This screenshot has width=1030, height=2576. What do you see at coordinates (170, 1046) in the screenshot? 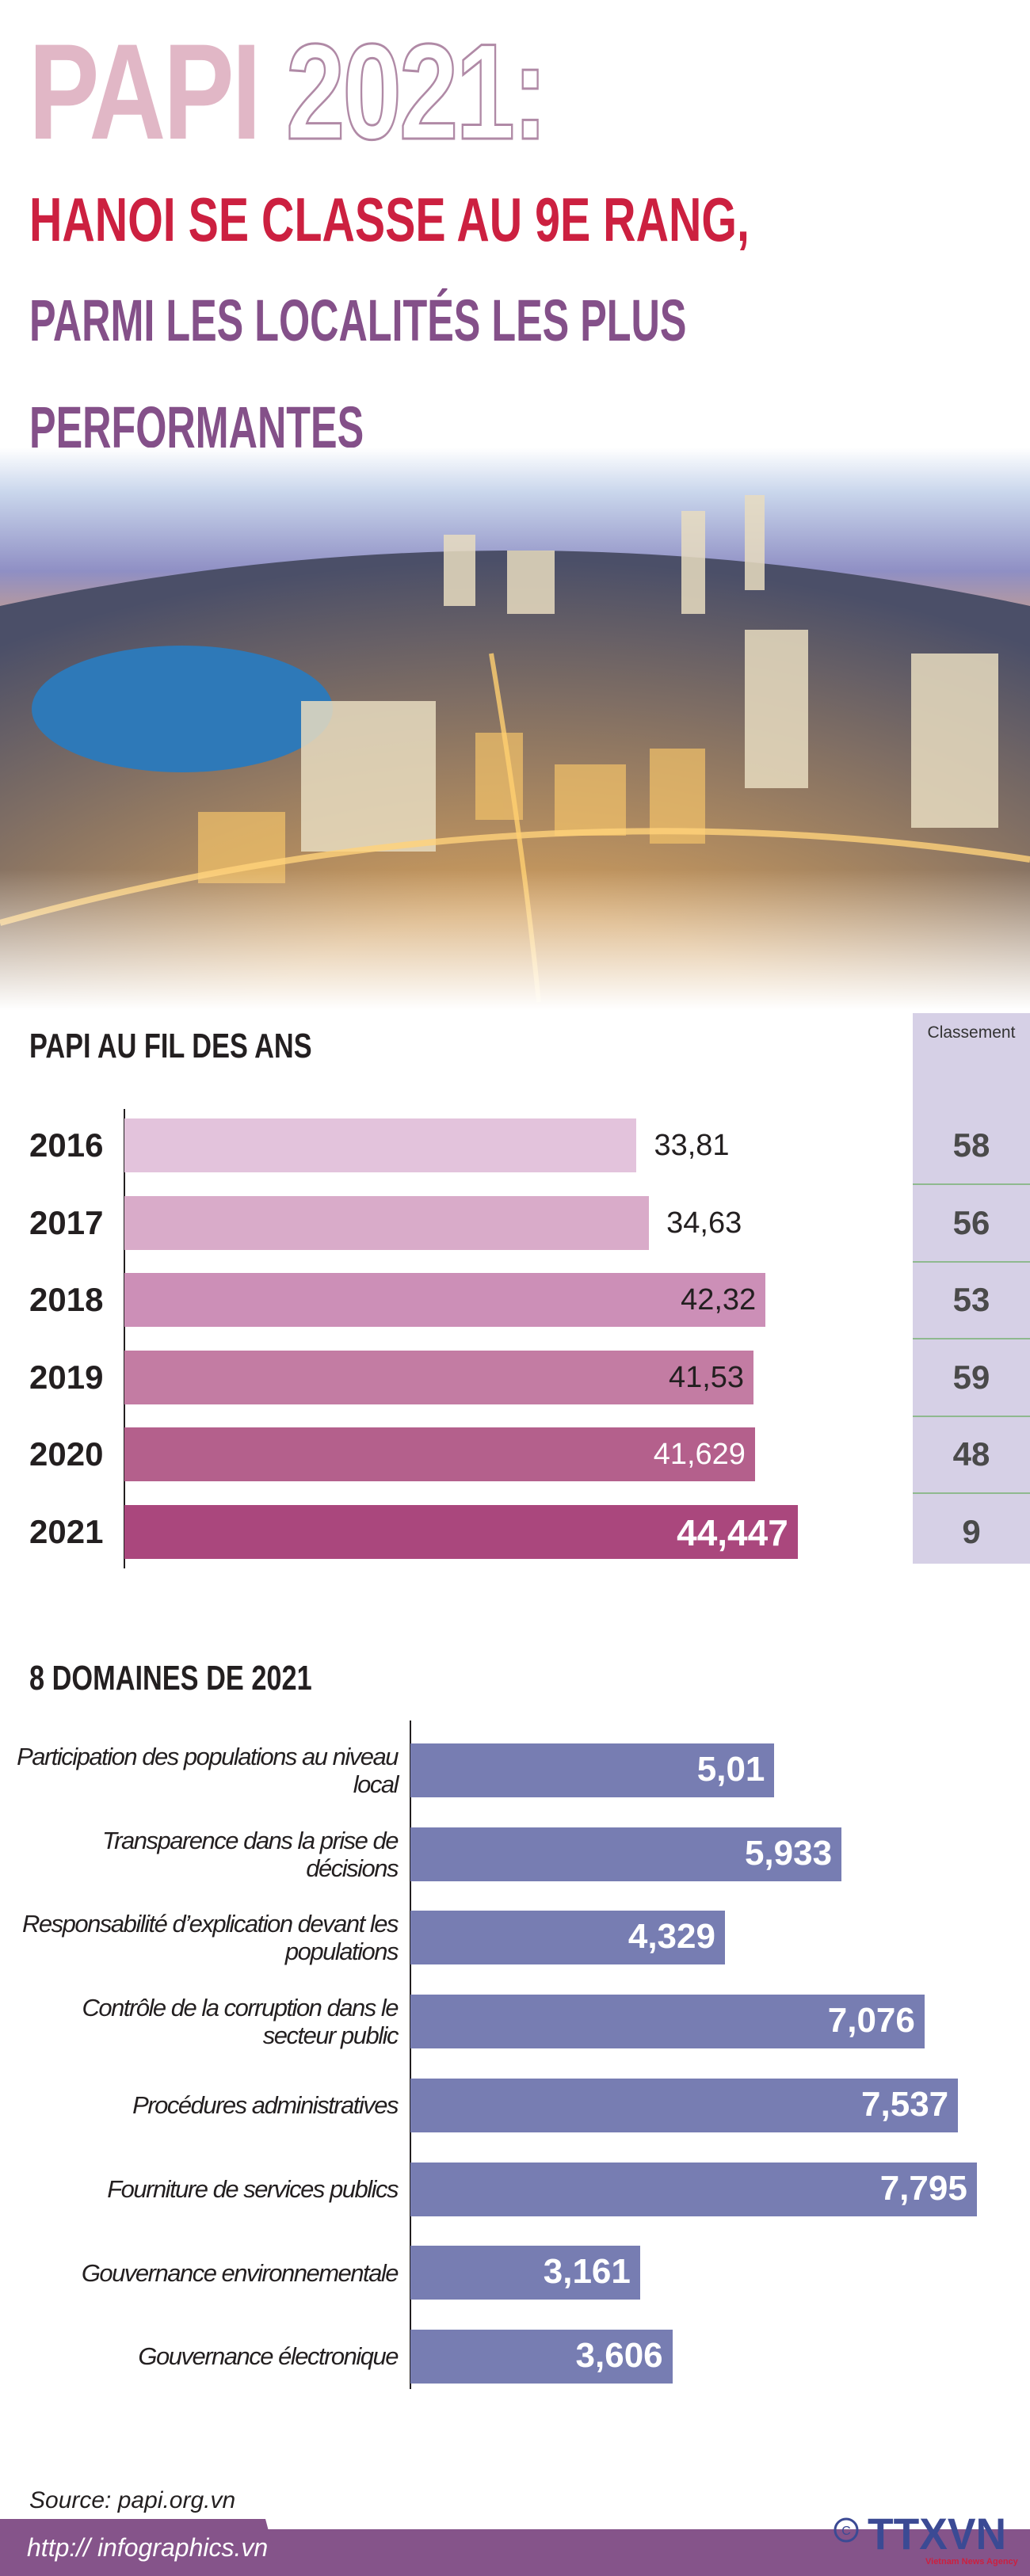
I see `chart1-title: PAPI AU FIL DES ANS` at bounding box center [170, 1046].